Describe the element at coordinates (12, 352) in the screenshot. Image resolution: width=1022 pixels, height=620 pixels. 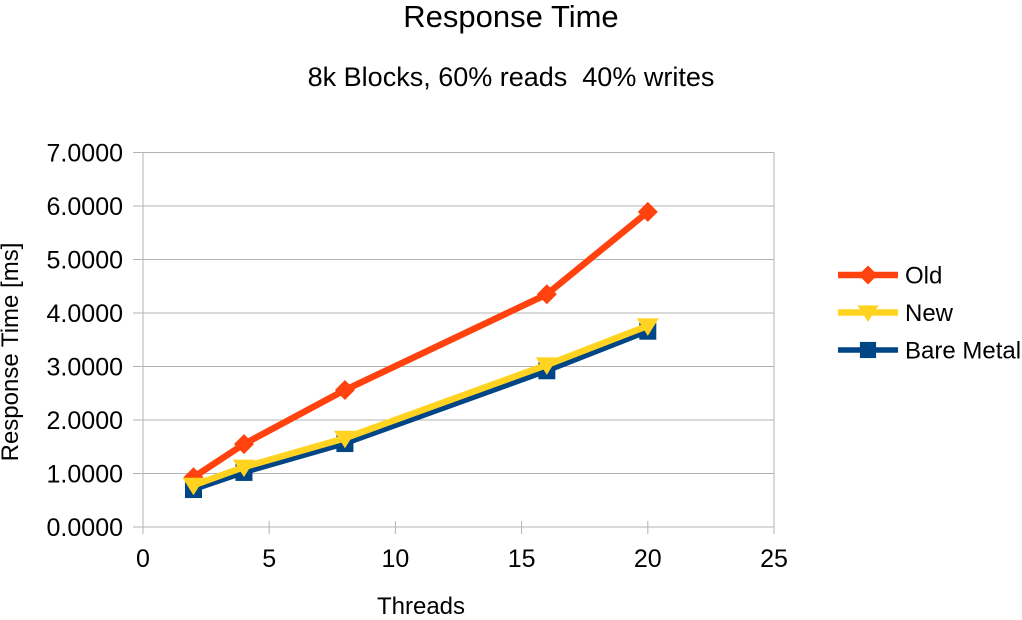
I see `y-axis-title: Response Time [ms]` at that location.